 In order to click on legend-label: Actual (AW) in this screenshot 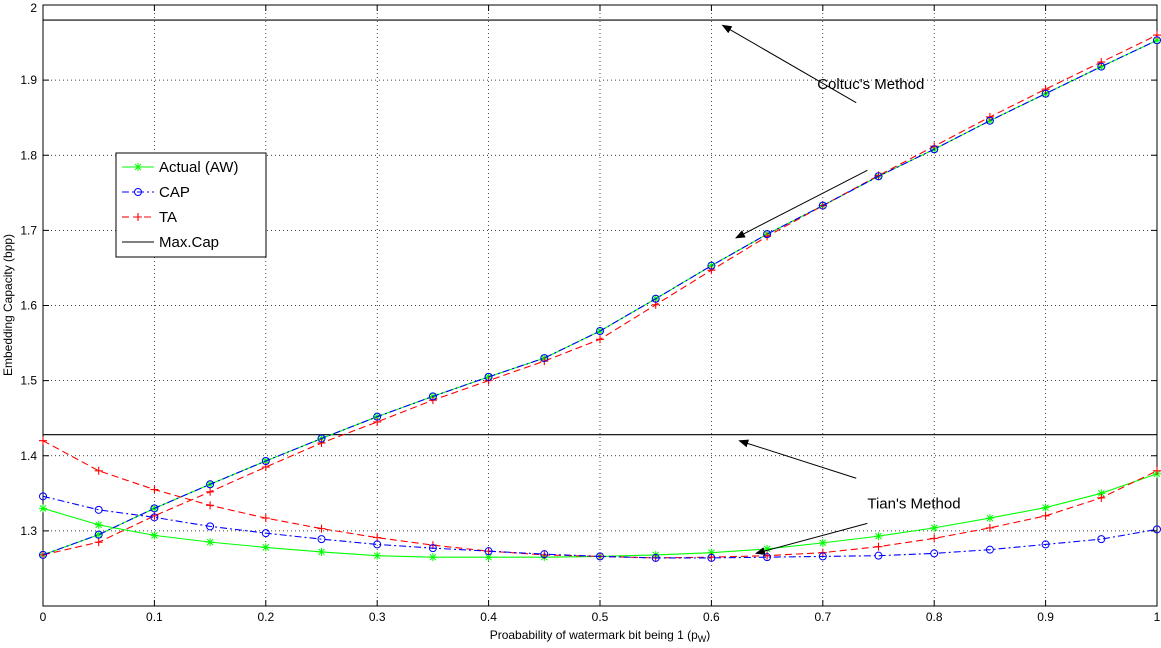, I will do `click(198, 167)`.